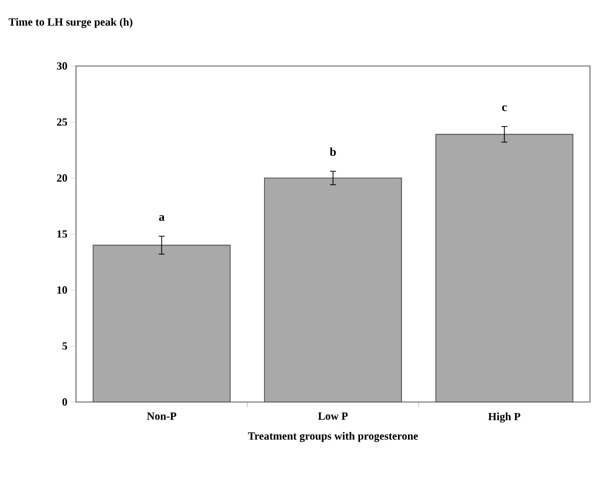 Image resolution: width=605 pixels, height=479 pixels. I want to click on y-tick-label: 0, so click(65, 402).